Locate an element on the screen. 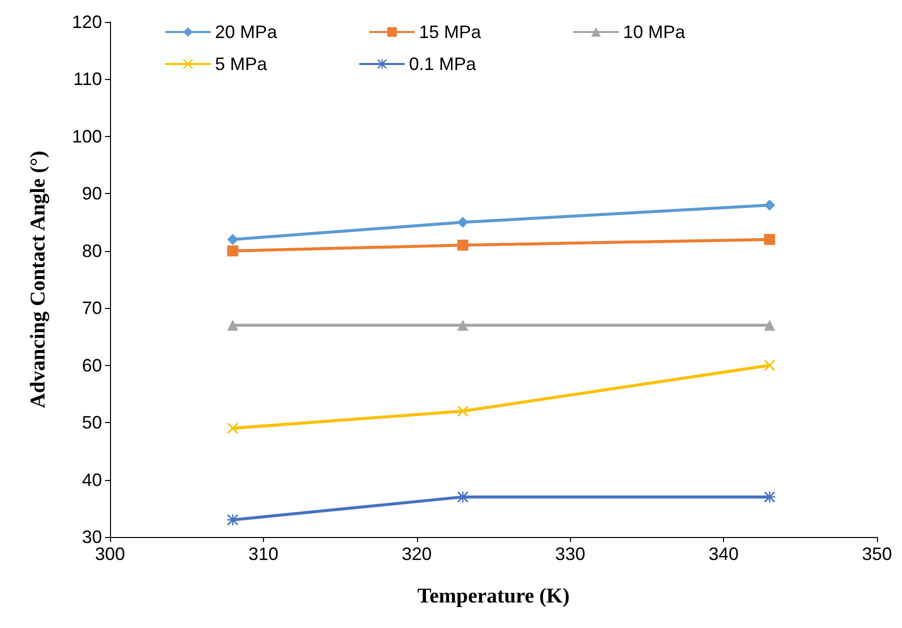 Image resolution: width=902 pixels, height=628 pixels. x-axis-title: Temperature (K) is located at coordinates (493, 596).